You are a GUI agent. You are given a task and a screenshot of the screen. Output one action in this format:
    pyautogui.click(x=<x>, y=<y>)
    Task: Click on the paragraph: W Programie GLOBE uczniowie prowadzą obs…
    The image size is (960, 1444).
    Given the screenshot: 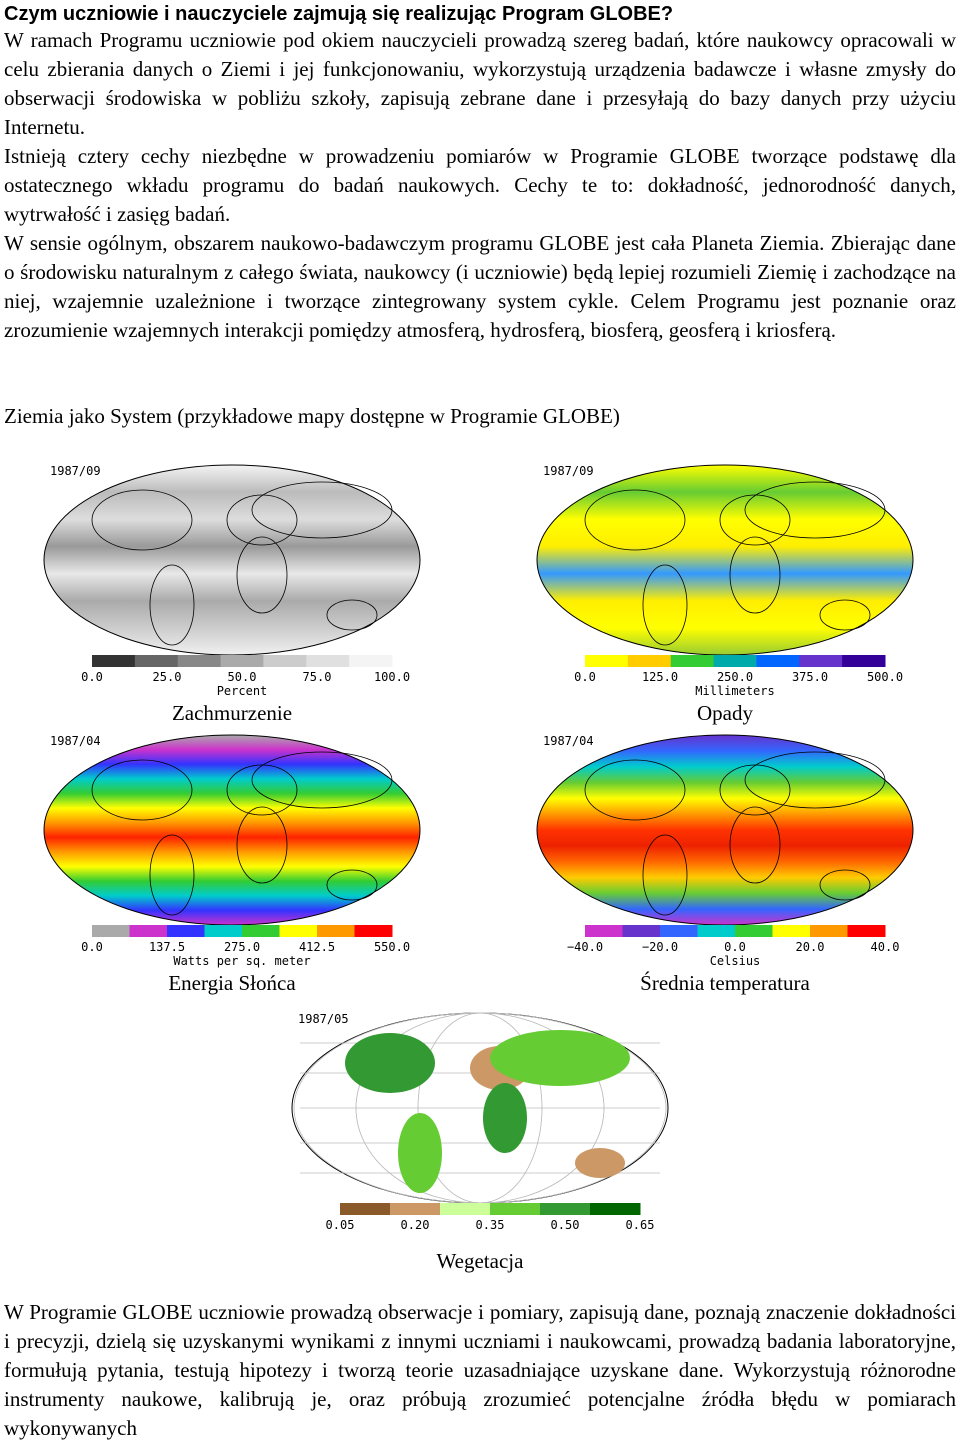 What is the action you would take?
    pyautogui.click(x=480, y=1370)
    